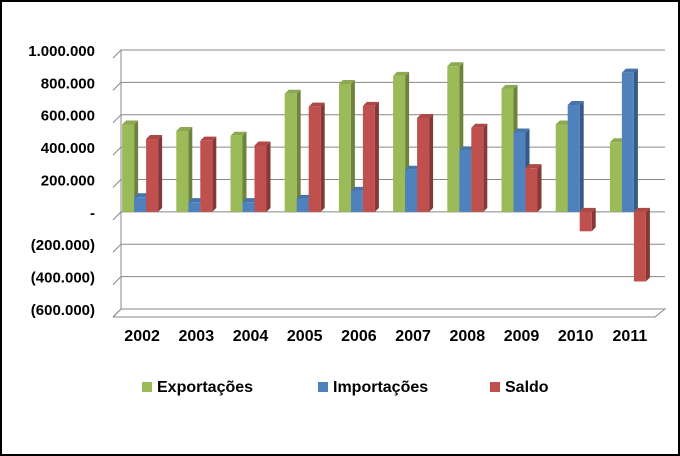 This screenshot has width=680, height=456. What do you see at coordinates (630, 336) in the screenshot?
I see `x-tick-label: 2011` at bounding box center [630, 336].